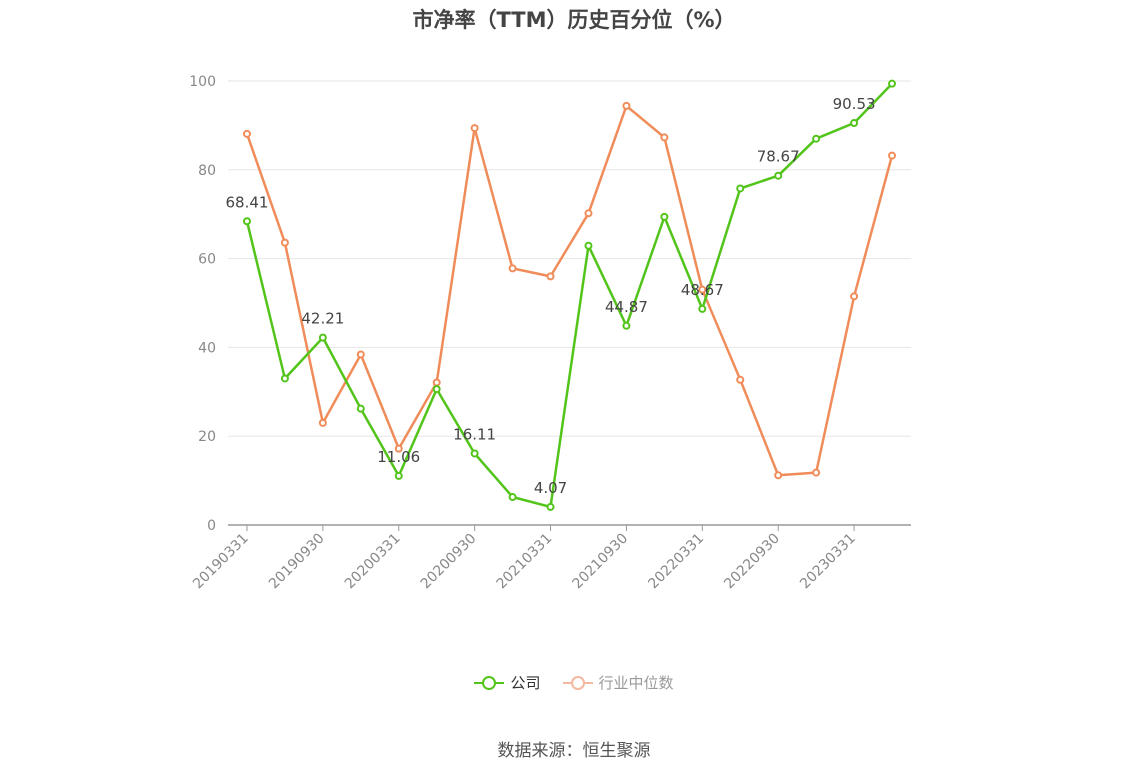  Describe the element at coordinates (207, 260) in the screenshot. I see `y-tick-label: 60` at that location.